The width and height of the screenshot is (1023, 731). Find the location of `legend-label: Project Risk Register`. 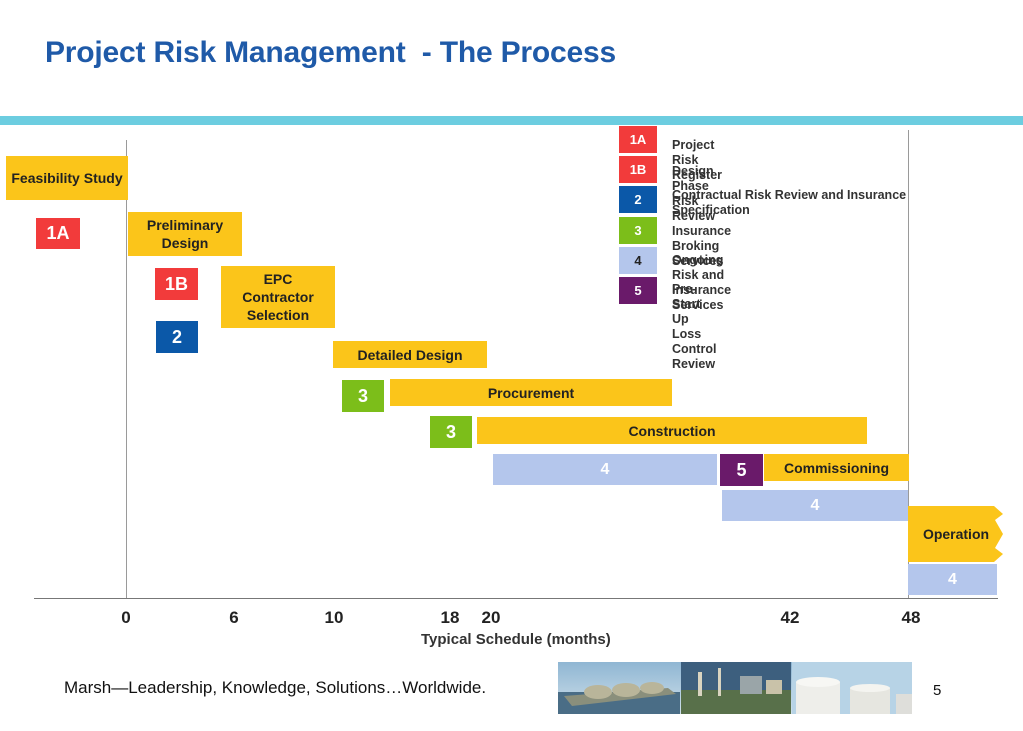

legend-label: Project Risk Register is located at coordinates (697, 160).